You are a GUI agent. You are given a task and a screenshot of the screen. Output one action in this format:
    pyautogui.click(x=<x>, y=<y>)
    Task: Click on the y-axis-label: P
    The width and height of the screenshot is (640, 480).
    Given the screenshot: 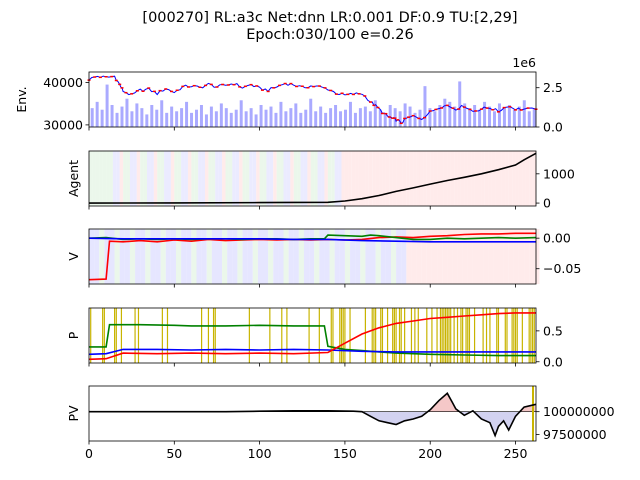 What is the action you would take?
    pyautogui.click(x=73, y=335)
    